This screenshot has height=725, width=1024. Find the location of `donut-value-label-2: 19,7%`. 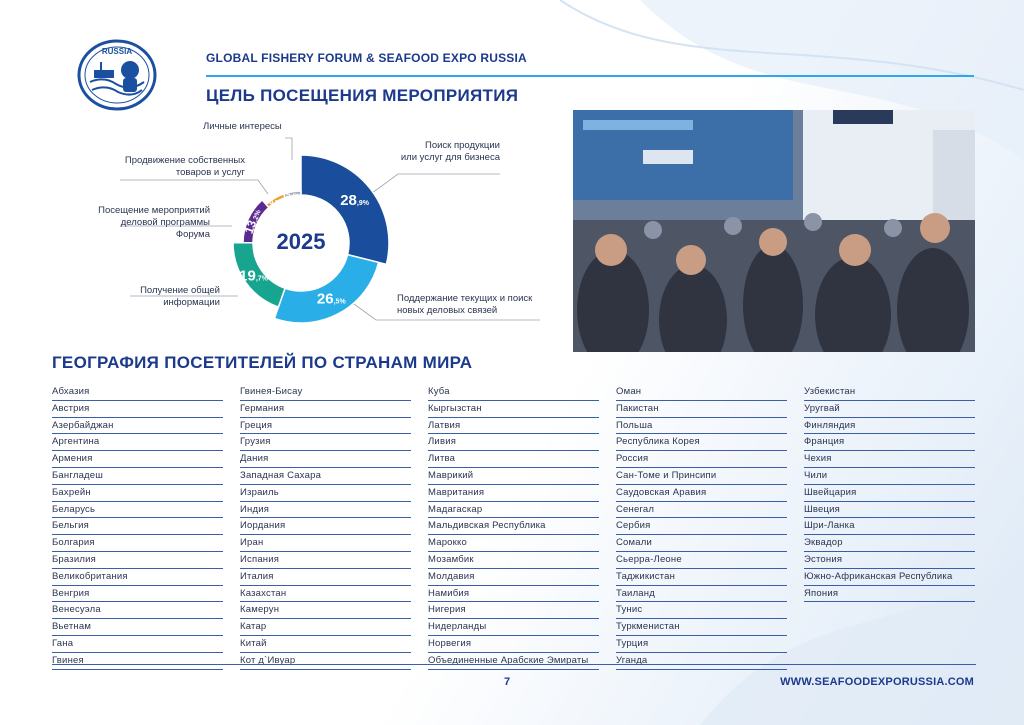

donut-value-label-2: 19,7% is located at coordinates (254, 275).